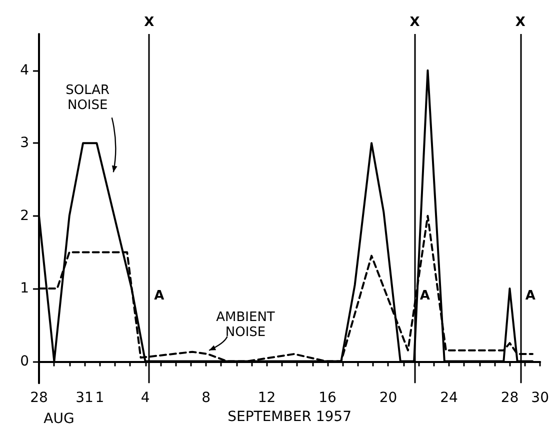 The width and height of the screenshot is (552, 429). Describe the element at coordinates (99, 398) in the screenshot. I see `x-tick-label: 1` at that location.